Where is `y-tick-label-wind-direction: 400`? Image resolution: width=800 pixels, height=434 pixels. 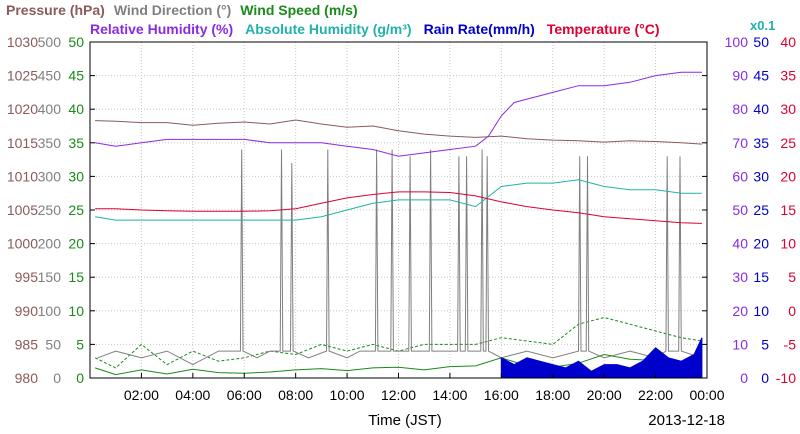
y-tick-label-wind-direction: 400 is located at coordinates (50, 109).